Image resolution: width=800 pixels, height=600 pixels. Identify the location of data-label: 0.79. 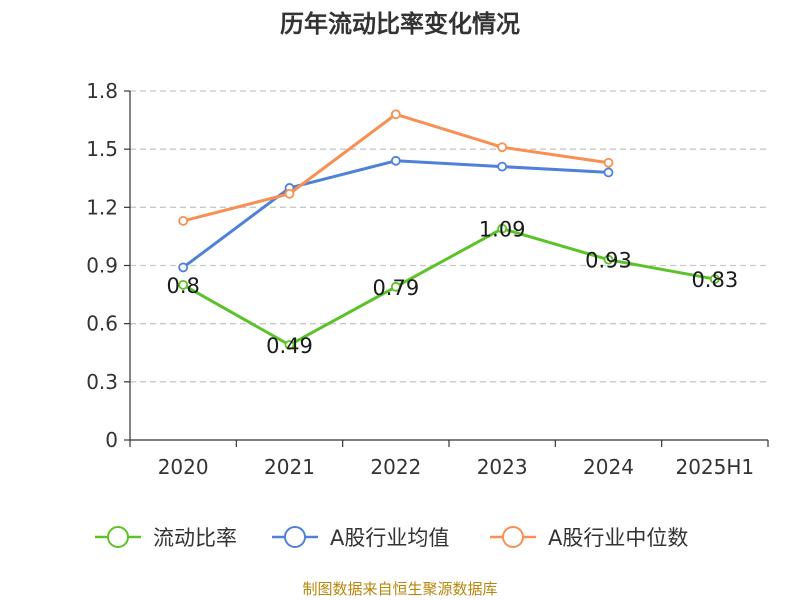
(395, 288).